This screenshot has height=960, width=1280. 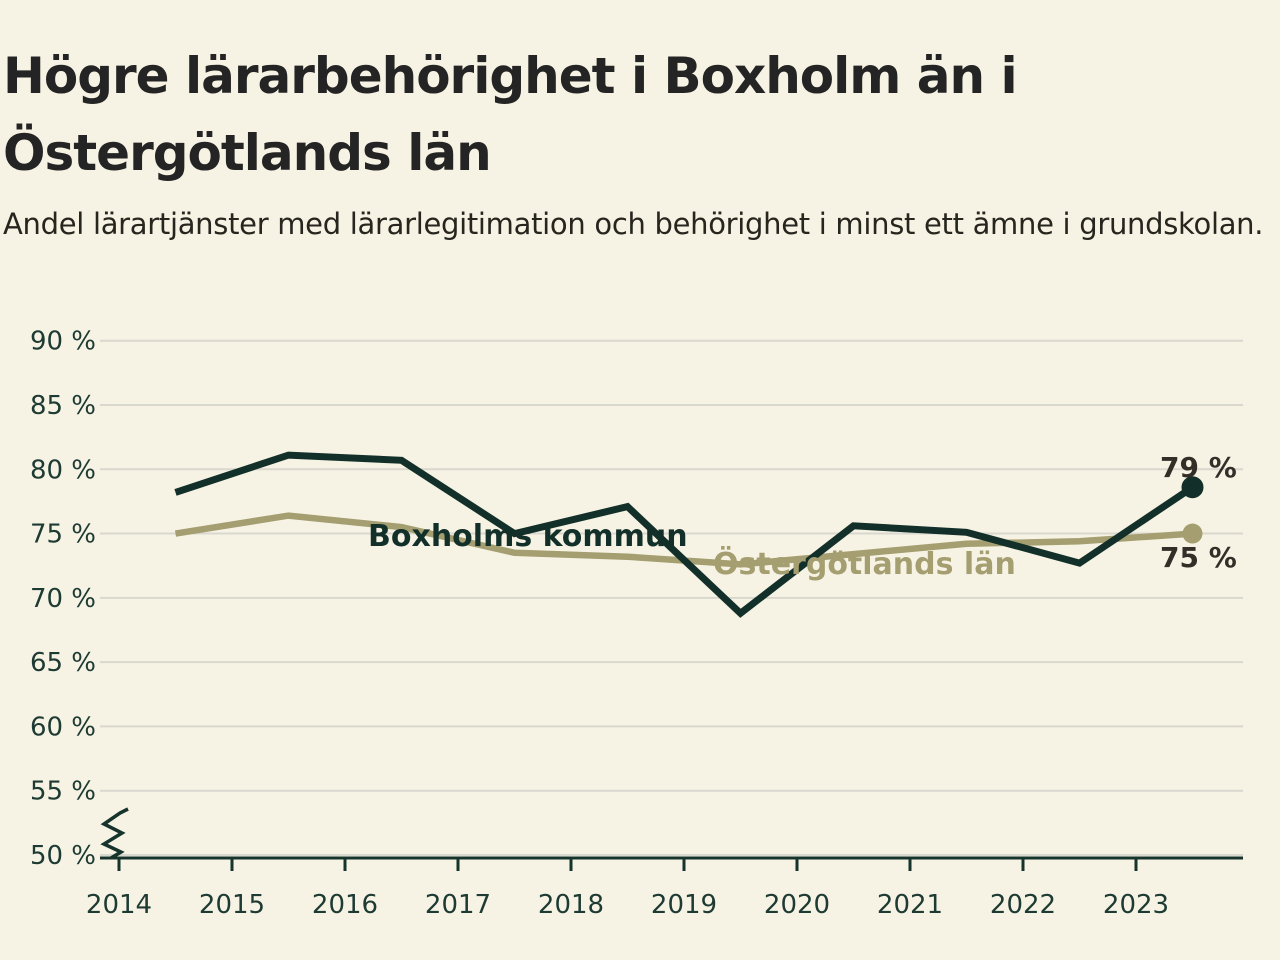 I want to click on series-label: Östergötlands län, so click(x=864, y=563).